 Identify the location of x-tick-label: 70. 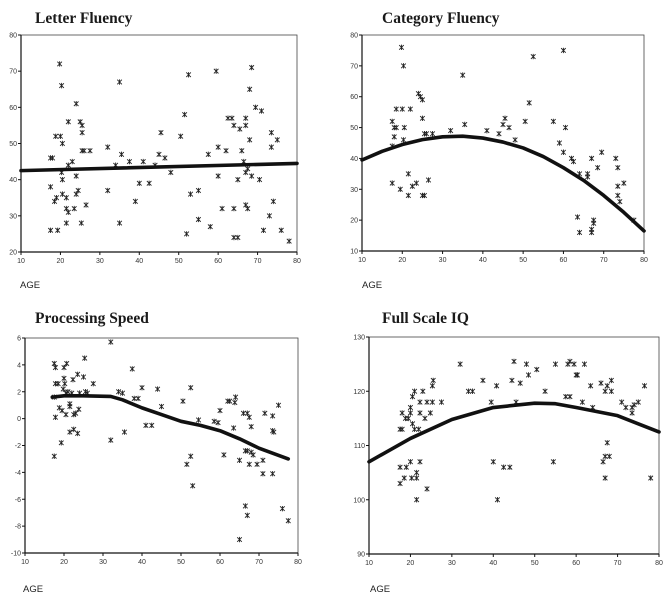
(259, 562).